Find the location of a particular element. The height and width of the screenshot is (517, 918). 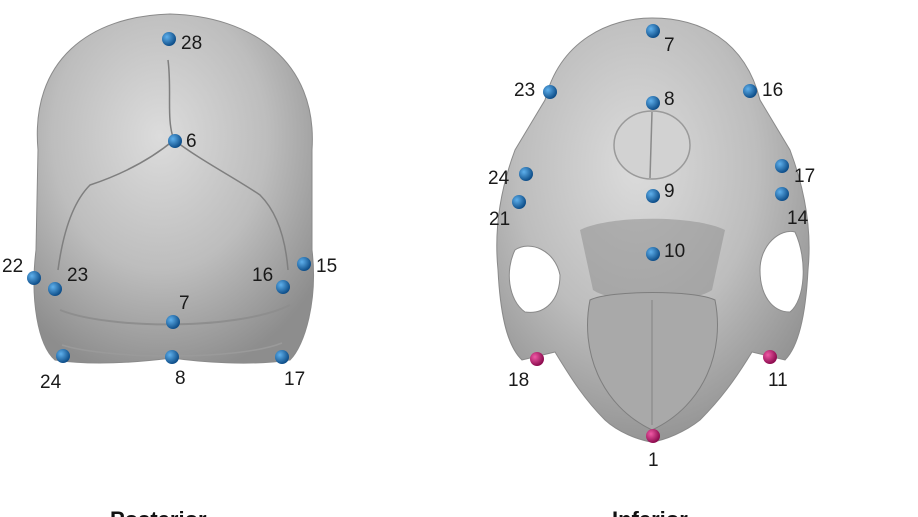

caption-inferior: Inferior is located at coordinates (650, 512).